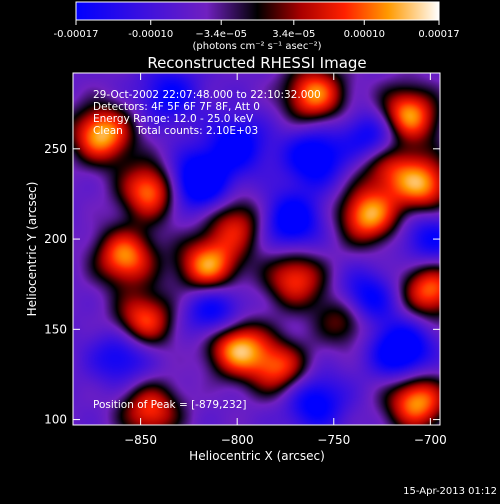 This screenshot has width=500, height=504. Describe the element at coordinates (257, 456) in the screenshot. I see `x-axis-label: Heliocentric X (arcsec)` at that location.